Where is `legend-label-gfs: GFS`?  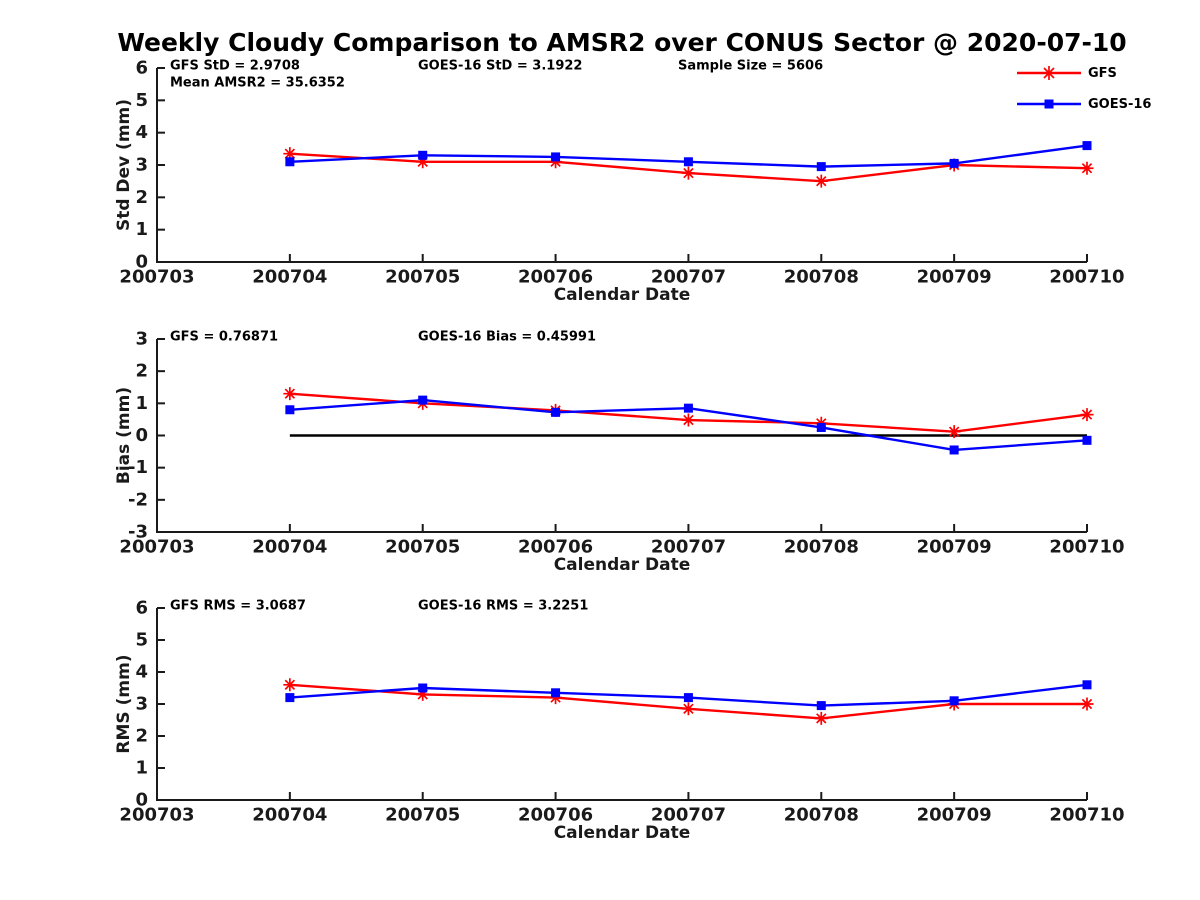 legend-label-gfs: GFS is located at coordinates (1102, 73).